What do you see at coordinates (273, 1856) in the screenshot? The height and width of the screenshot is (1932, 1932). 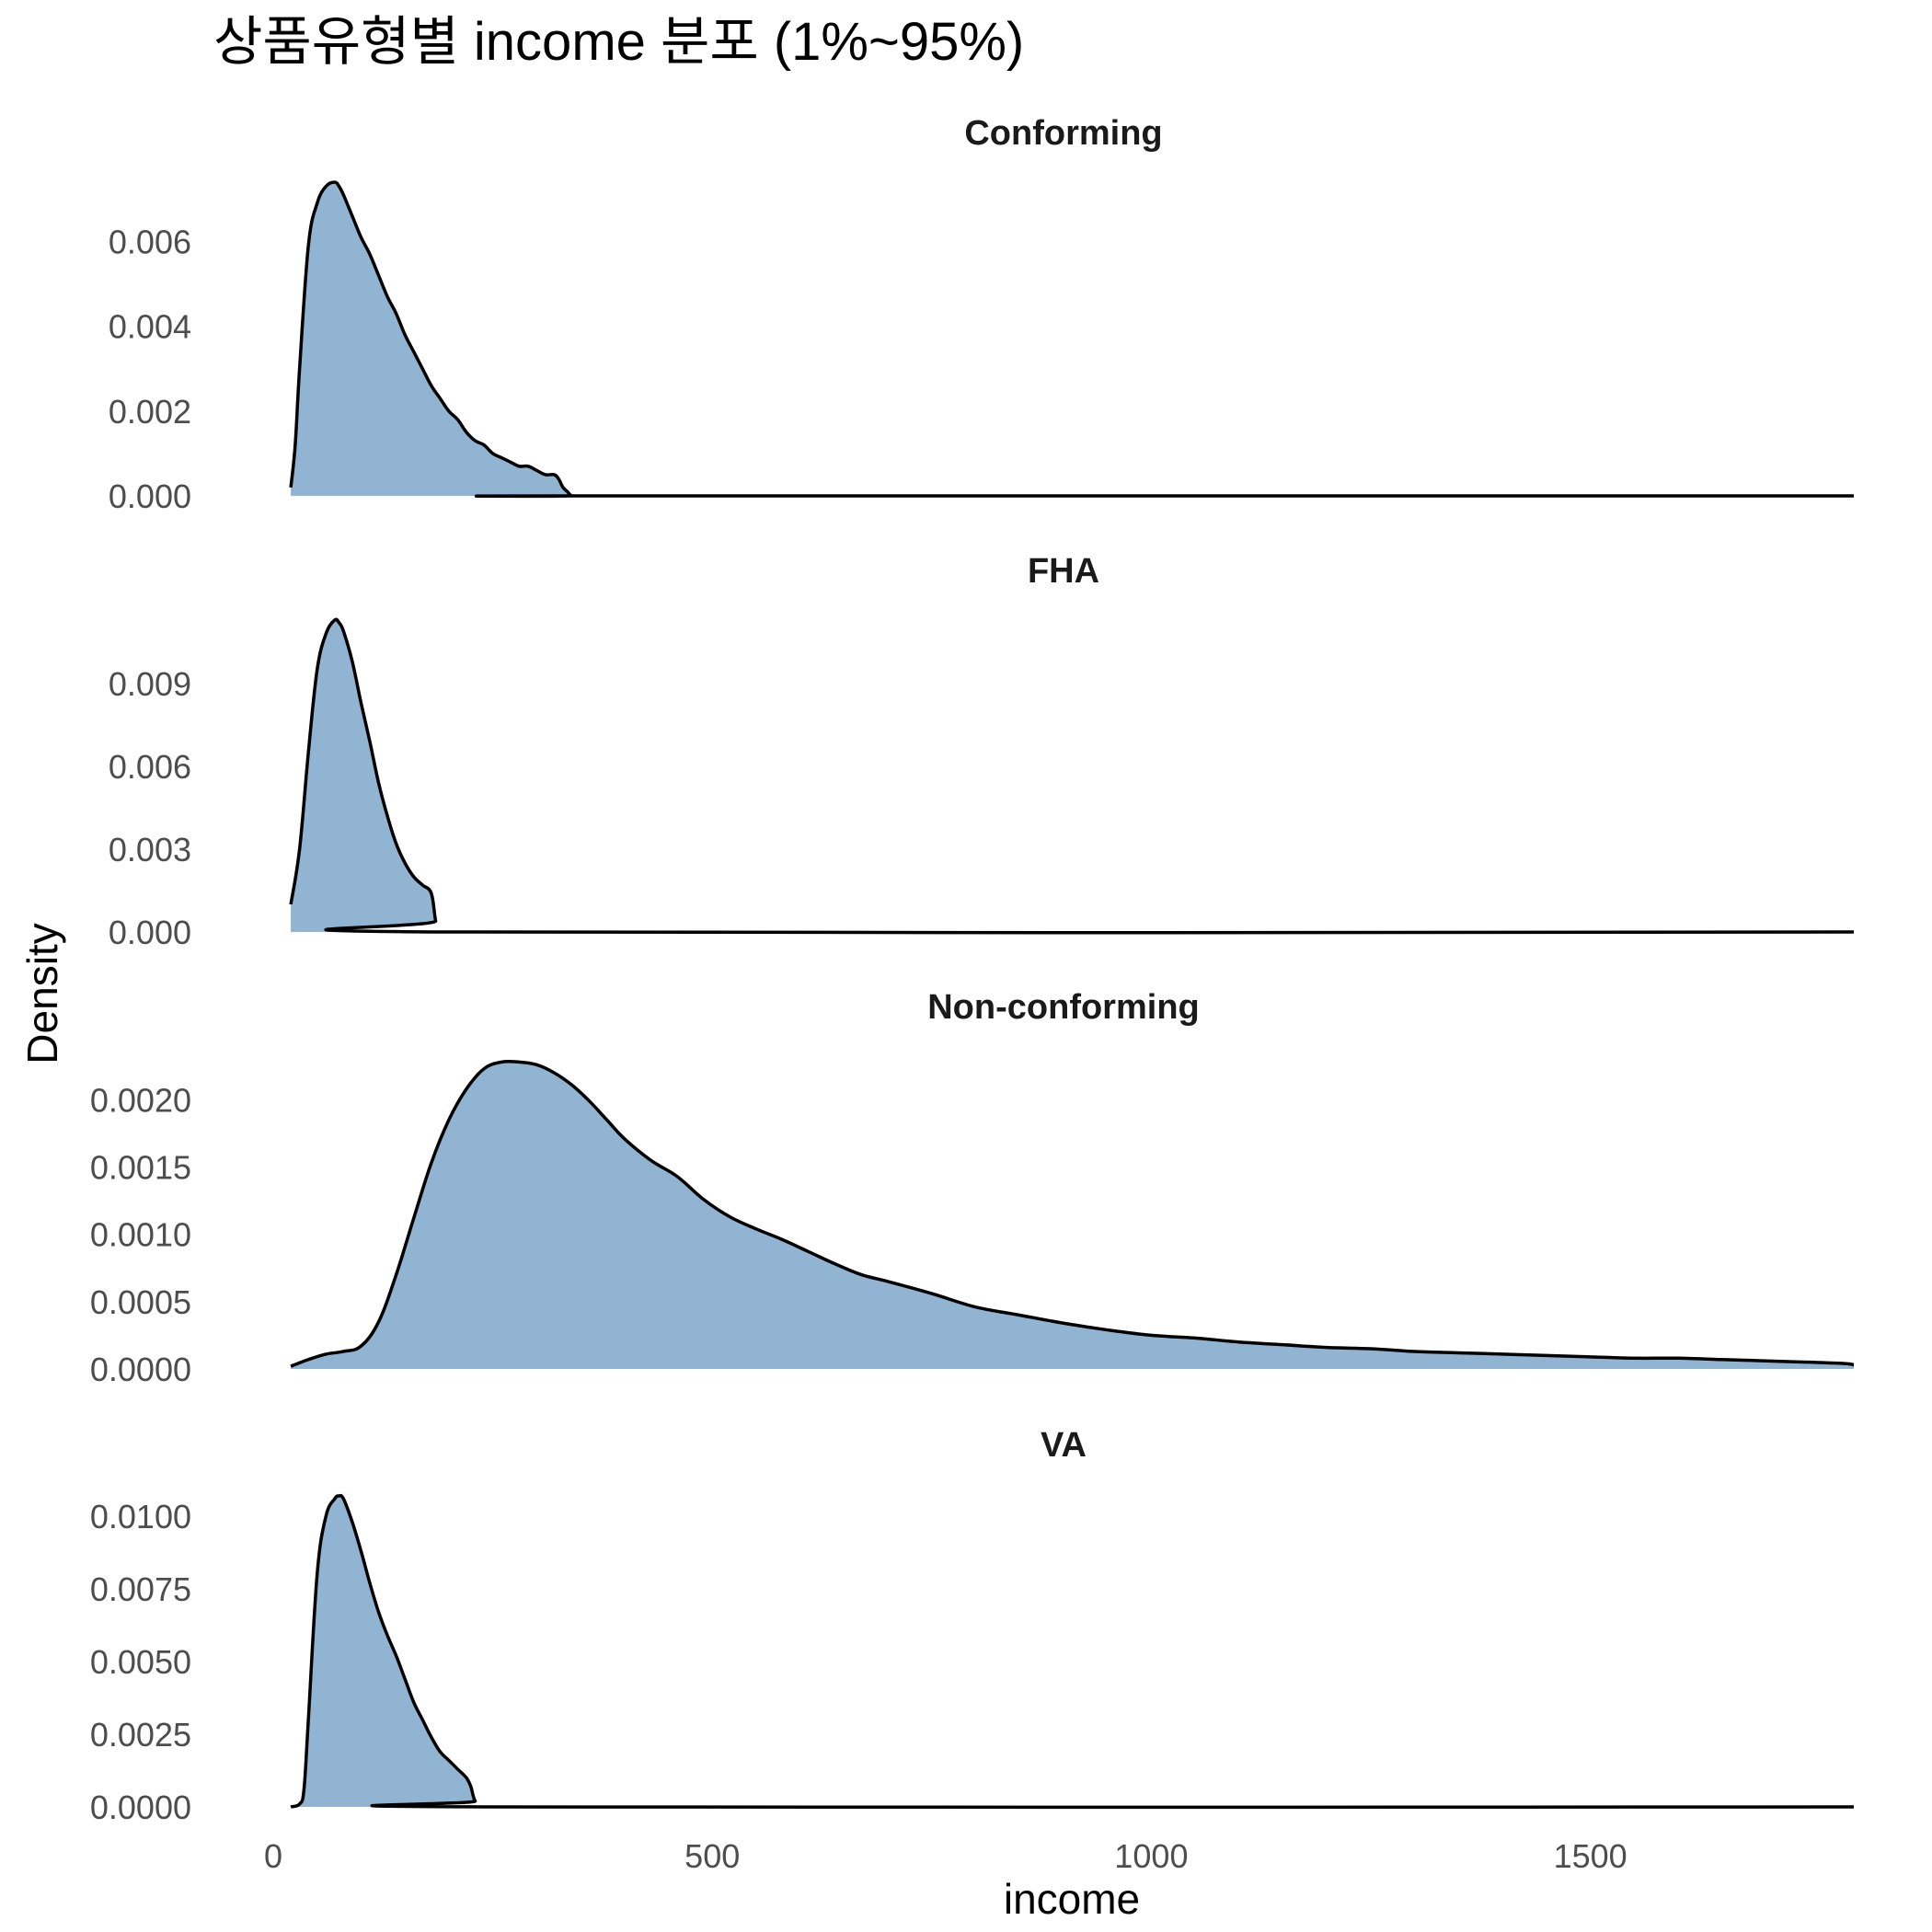 I see `x-tick-label: 0` at bounding box center [273, 1856].